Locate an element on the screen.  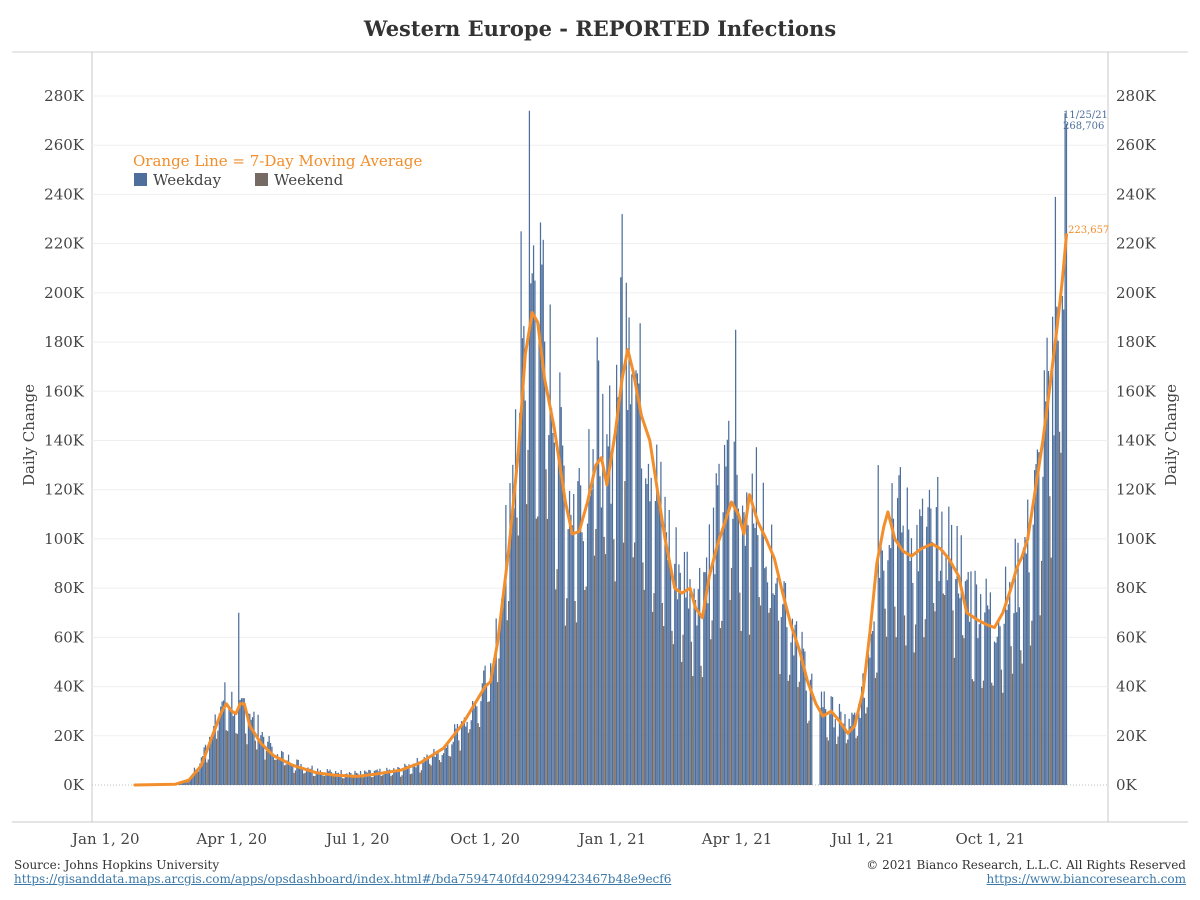
x-tick-label: Oct 1, 20 is located at coordinates (485, 839).